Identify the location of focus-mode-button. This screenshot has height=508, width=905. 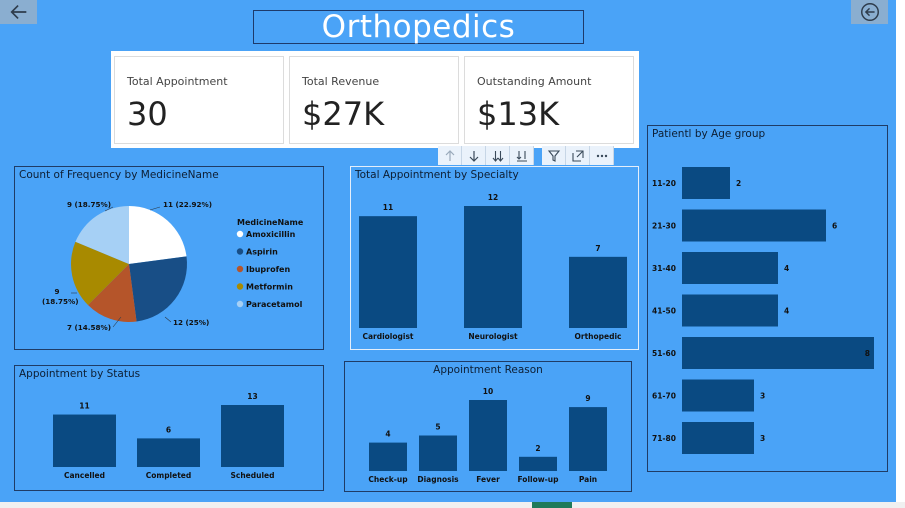
(578, 155).